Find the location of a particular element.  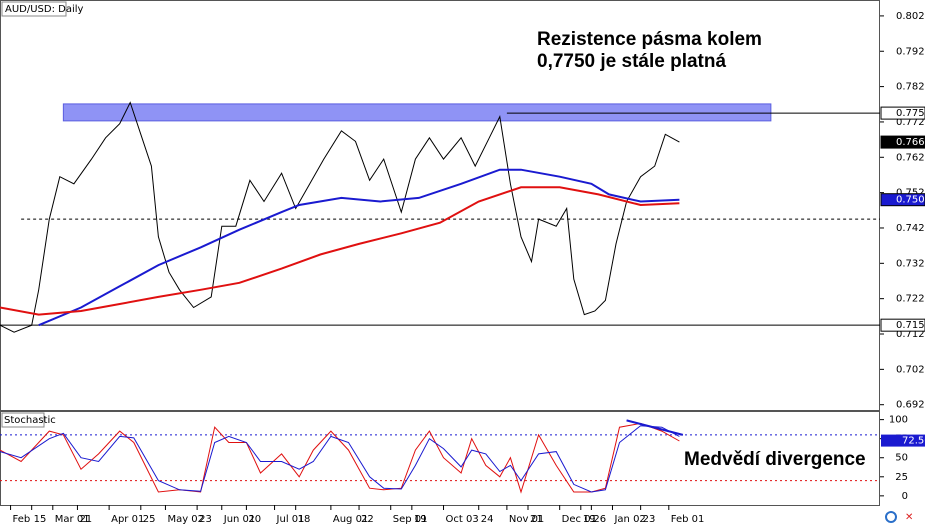

x-tick-label: 20 is located at coordinates (254, 519).